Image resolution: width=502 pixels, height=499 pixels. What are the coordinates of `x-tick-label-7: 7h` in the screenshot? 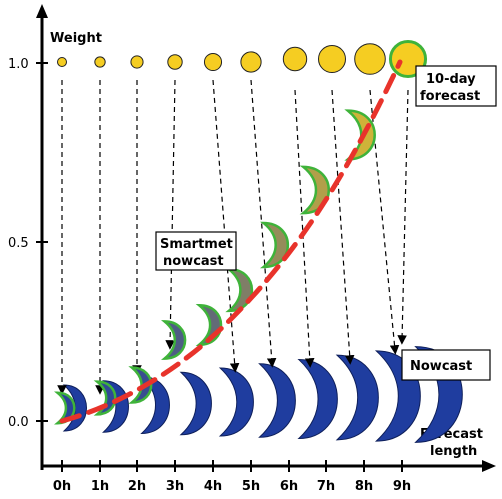 It's located at (326, 486).